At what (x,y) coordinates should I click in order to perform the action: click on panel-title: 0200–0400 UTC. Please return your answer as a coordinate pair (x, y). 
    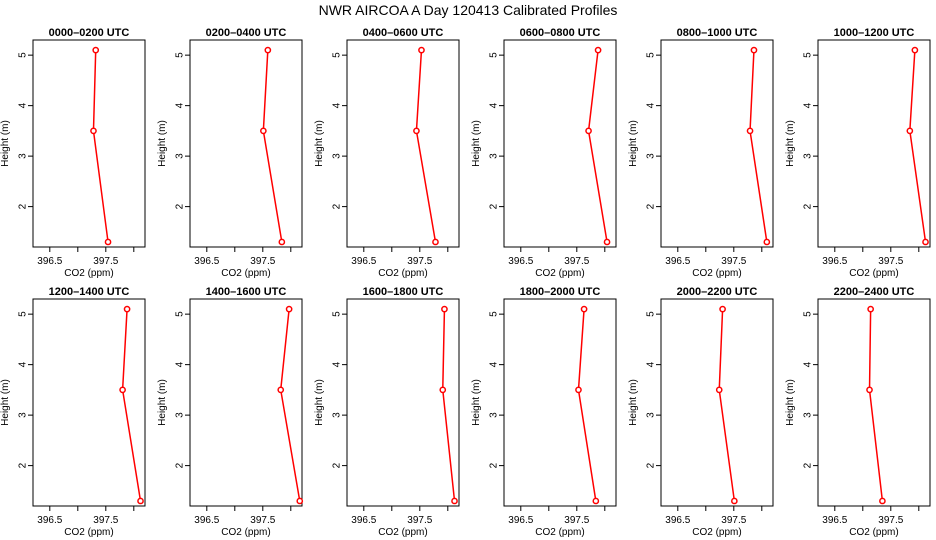
    Looking at the image, I should click on (246, 33).